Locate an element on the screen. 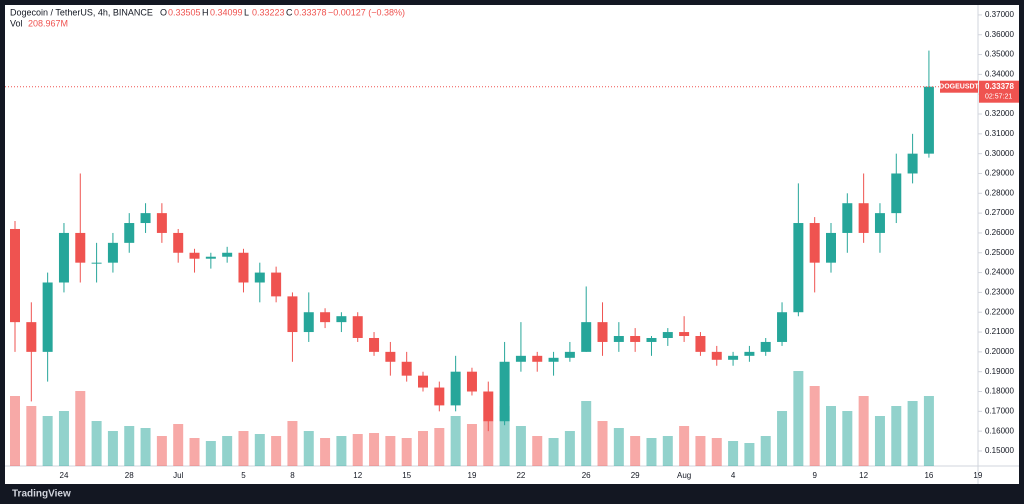 This screenshot has width=1024, height=504. y-tick-label: 0.24000 is located at coordinates (999, 272).